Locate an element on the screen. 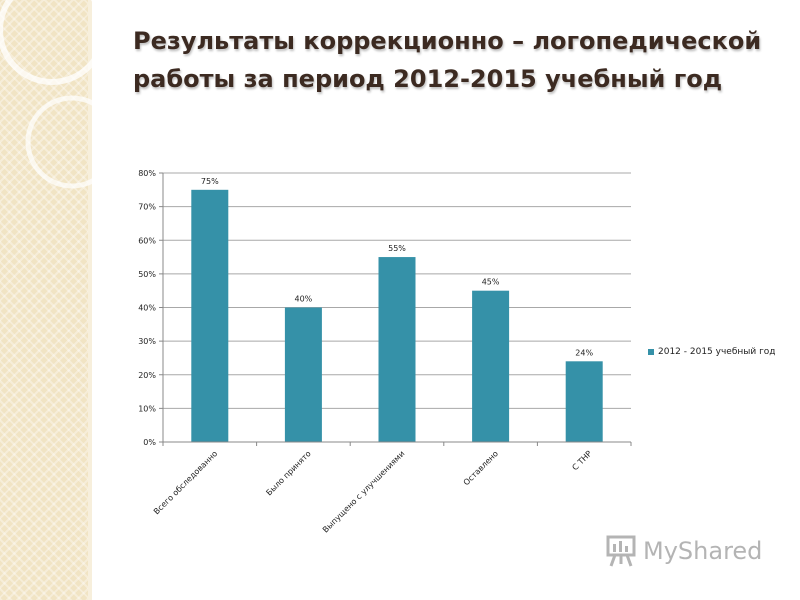 The image size is (800, 600). x-axis-ticks is located at coordinates (397, 444).